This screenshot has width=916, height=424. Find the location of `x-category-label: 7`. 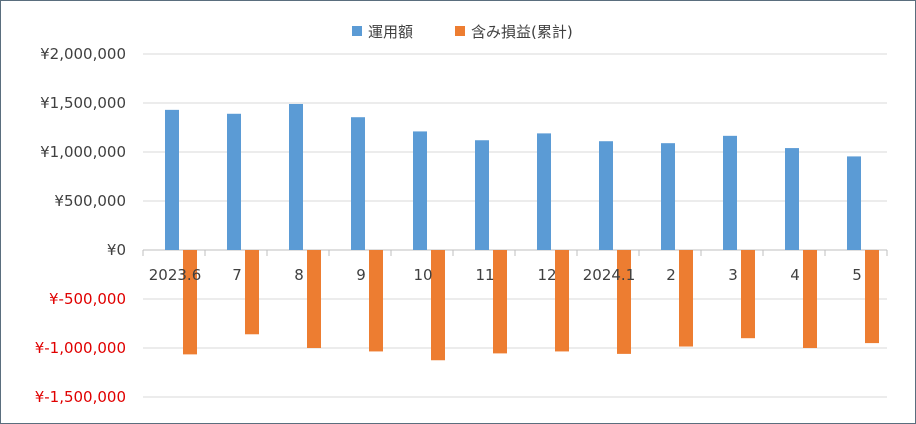

x-category-label: 7 is located at coordinates (237, 275).